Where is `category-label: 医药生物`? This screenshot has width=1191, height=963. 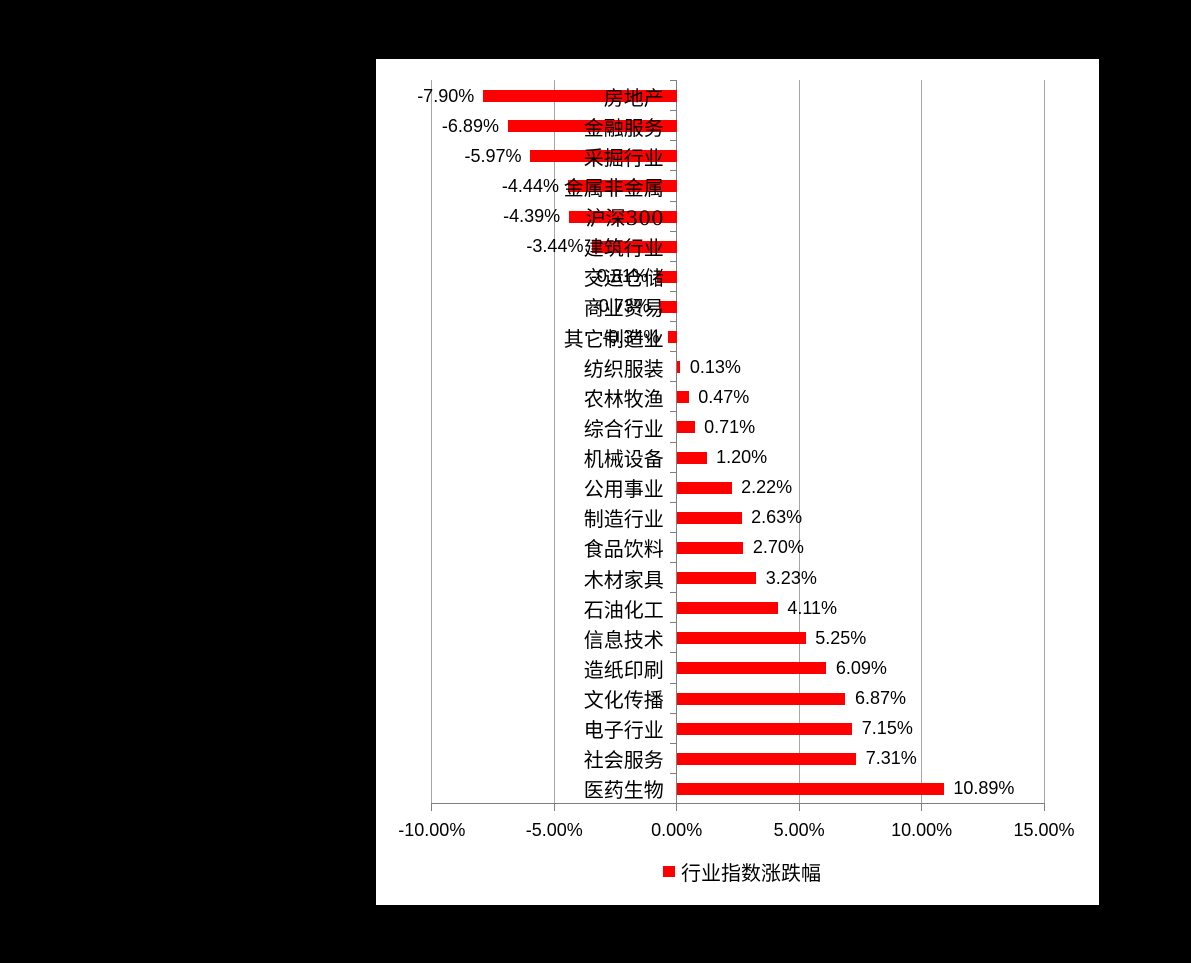 category-label: 医药生物 is located at coordinates (623, 790).